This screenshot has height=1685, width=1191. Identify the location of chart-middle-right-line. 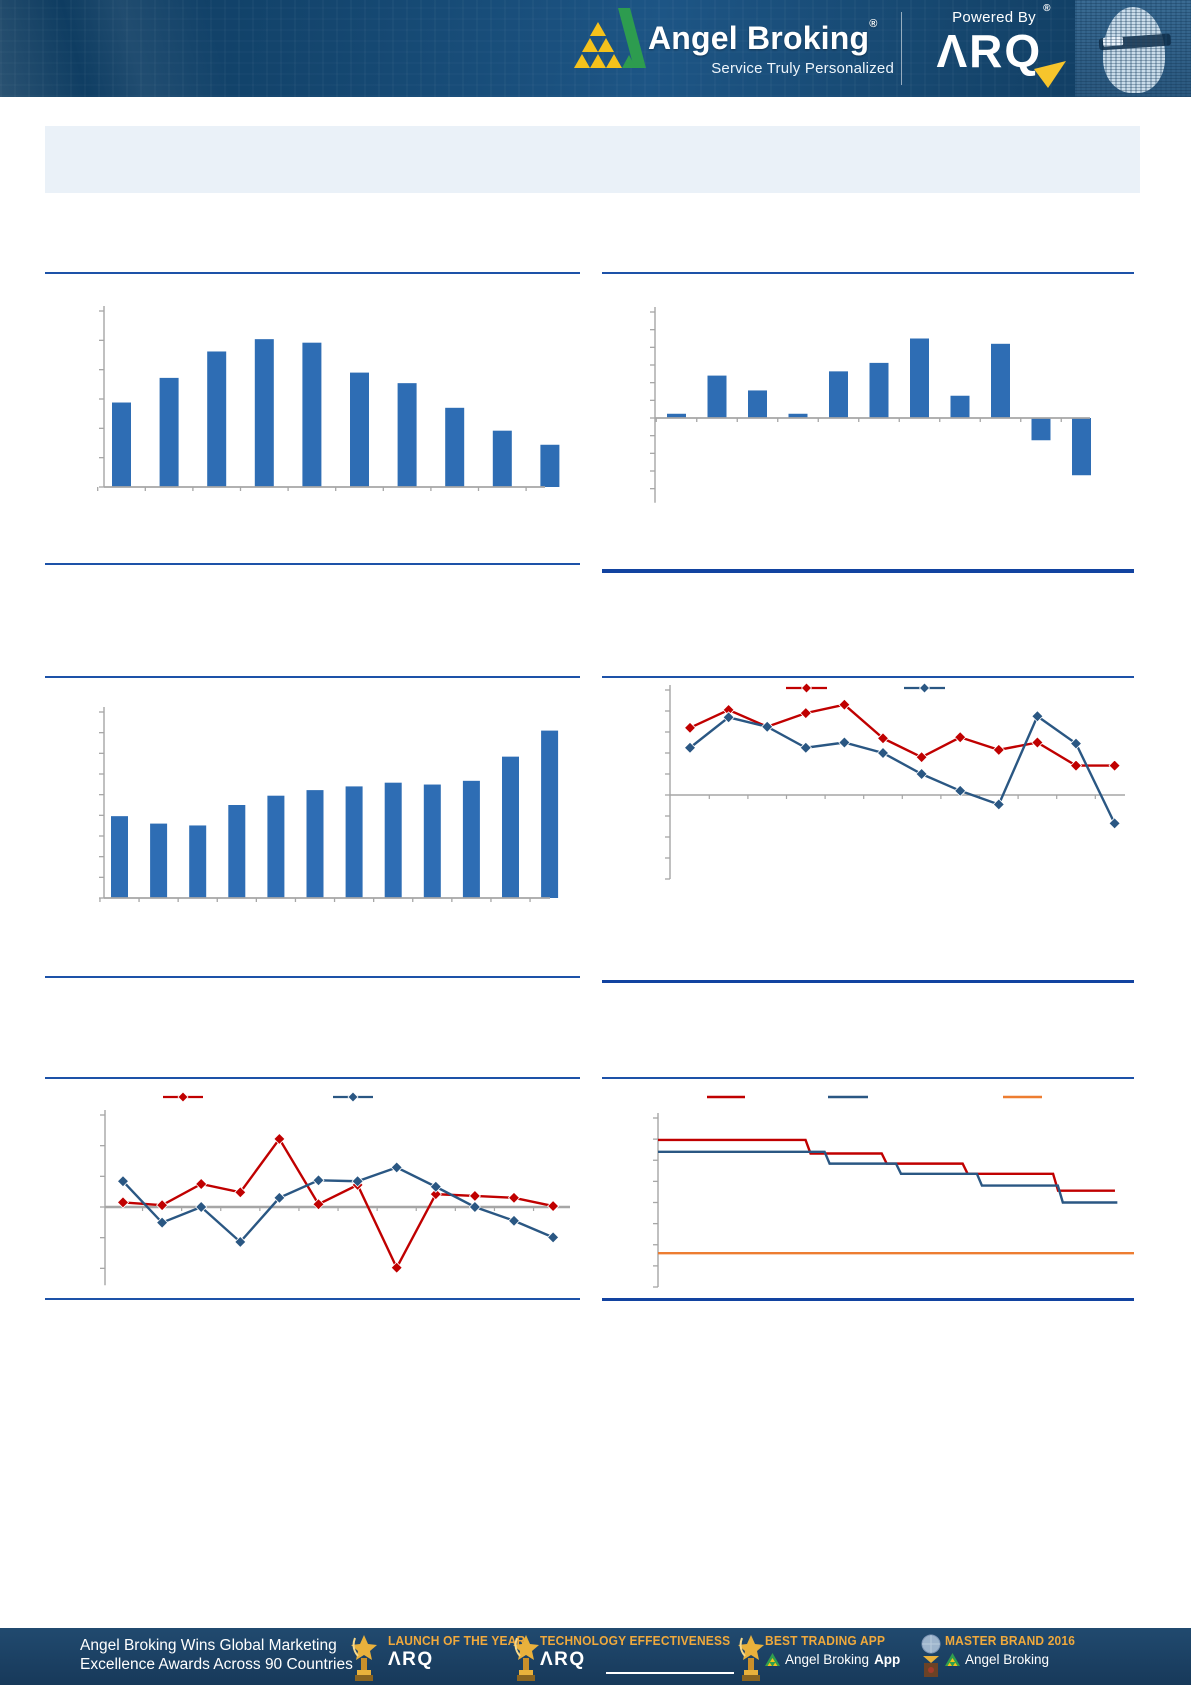
(895, 781).